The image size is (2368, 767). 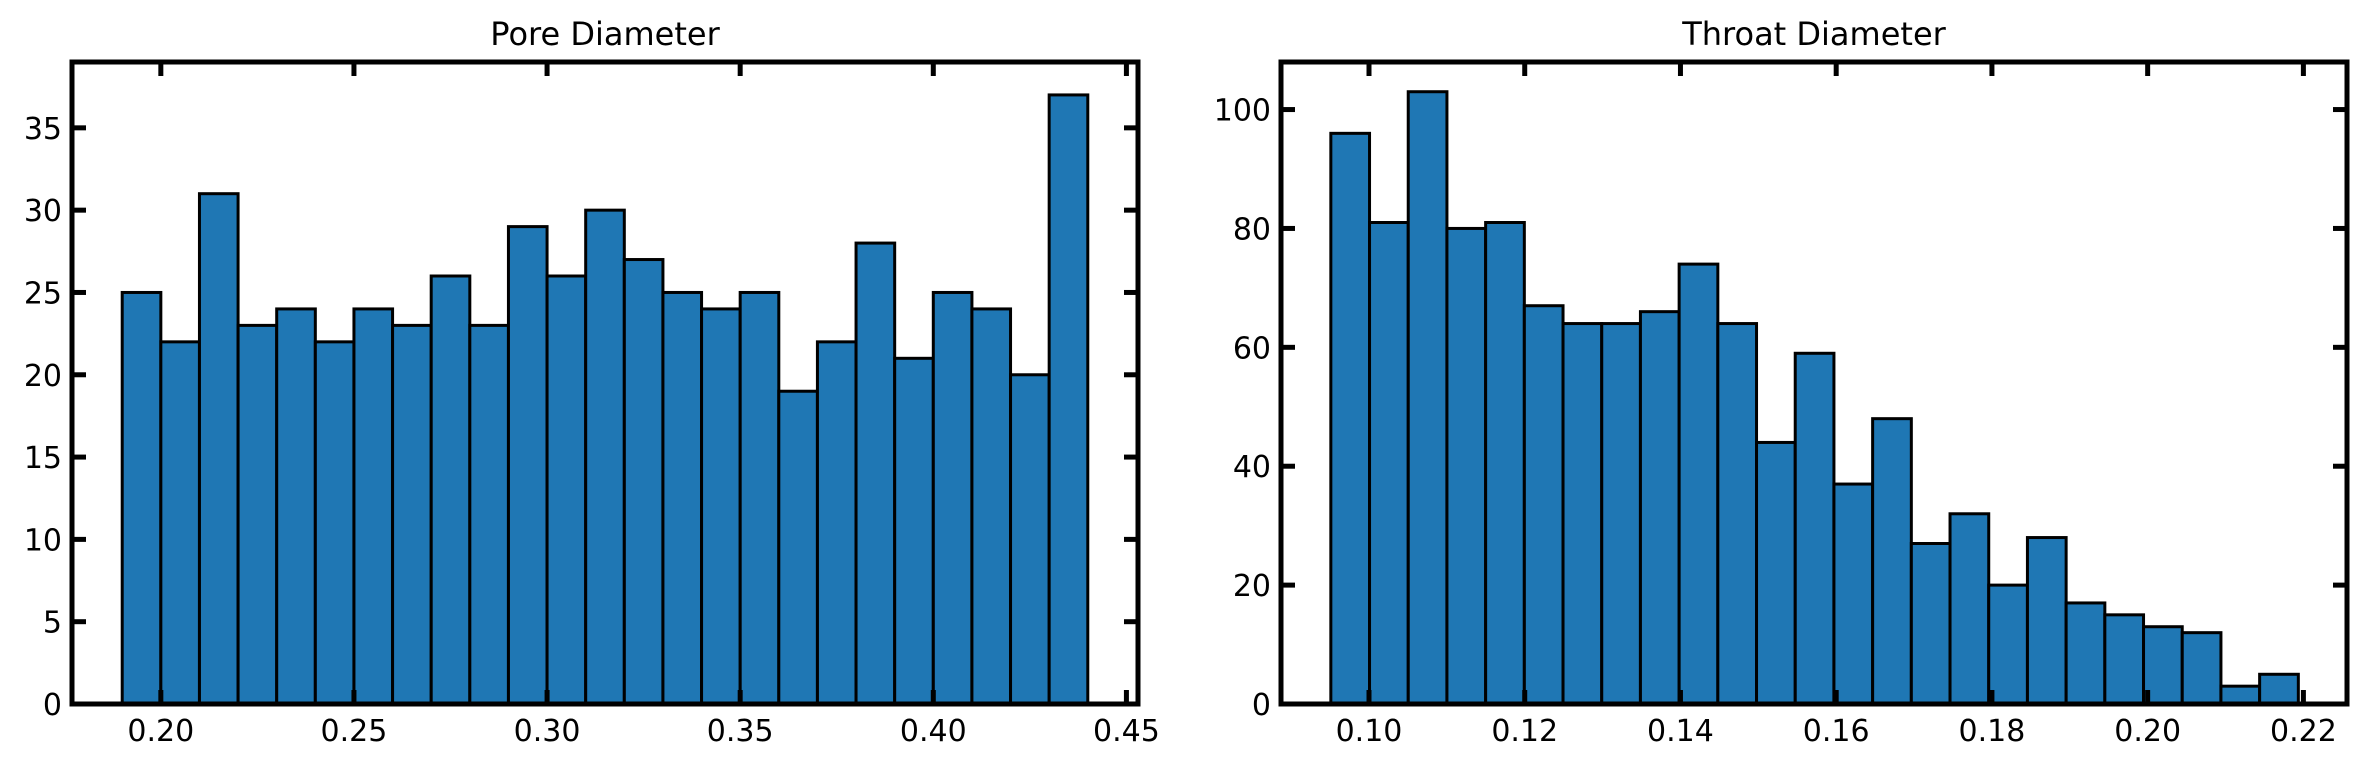 I want to click on x-tick-label: 0.16, so click(x=1836, y=731).